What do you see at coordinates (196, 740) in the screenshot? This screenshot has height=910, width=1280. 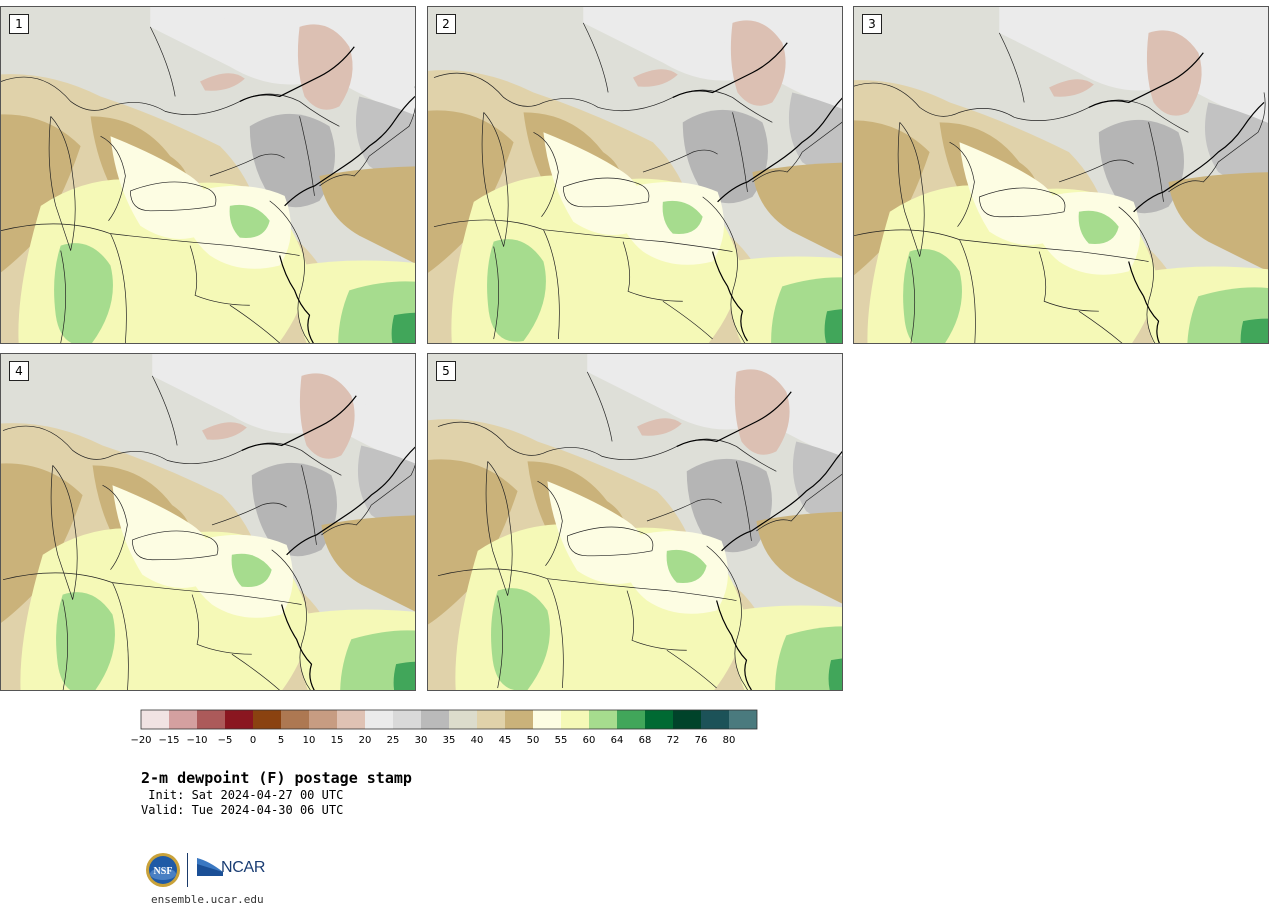 I see `colorbar-tick-label: −10` at bounding box center [196, 740].